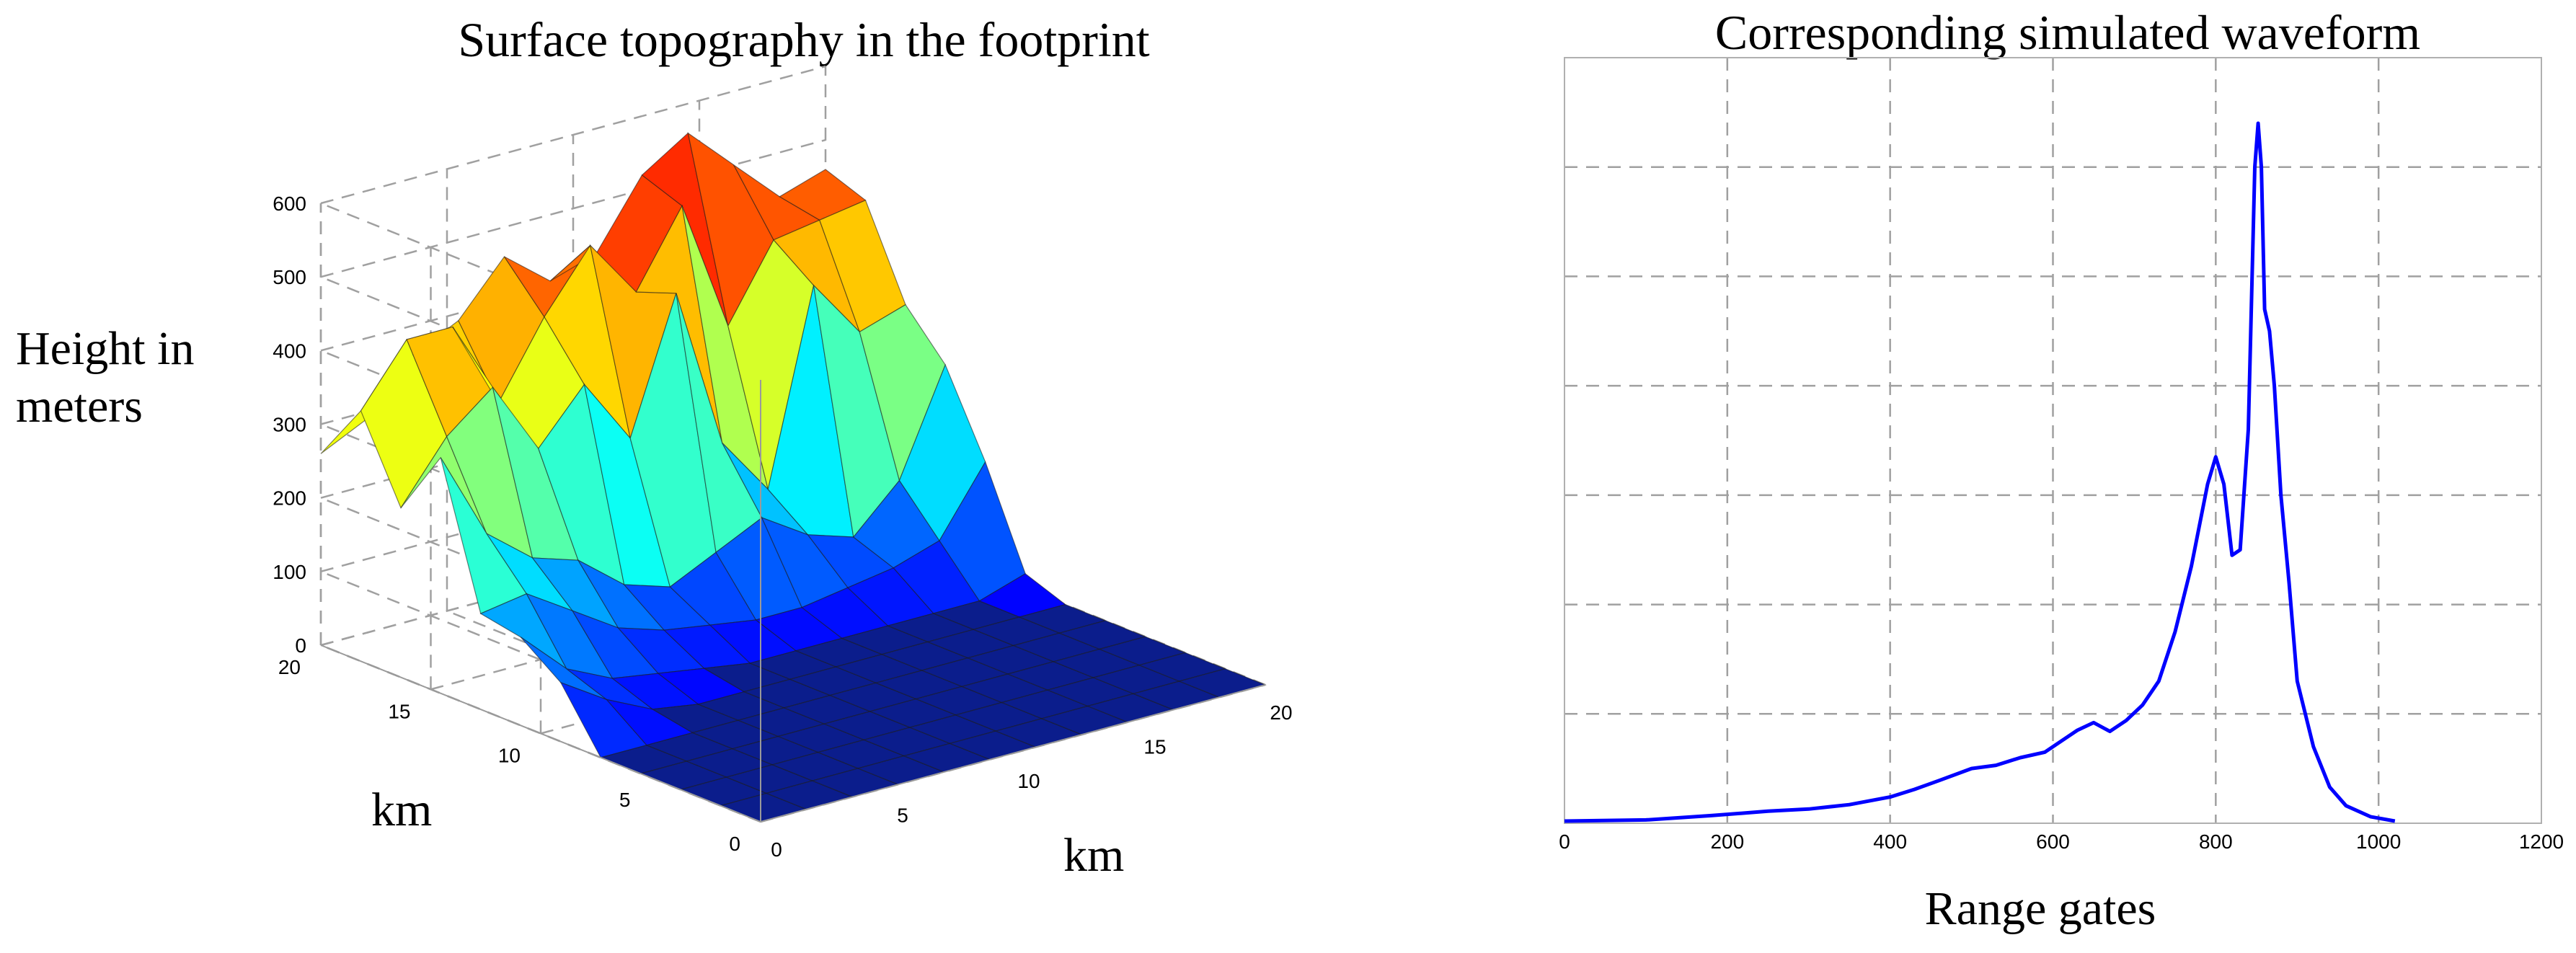  Describe the element at coordinates (300, 645) in the screenshot. I see `surface-z-tick-label: 0` at that location.